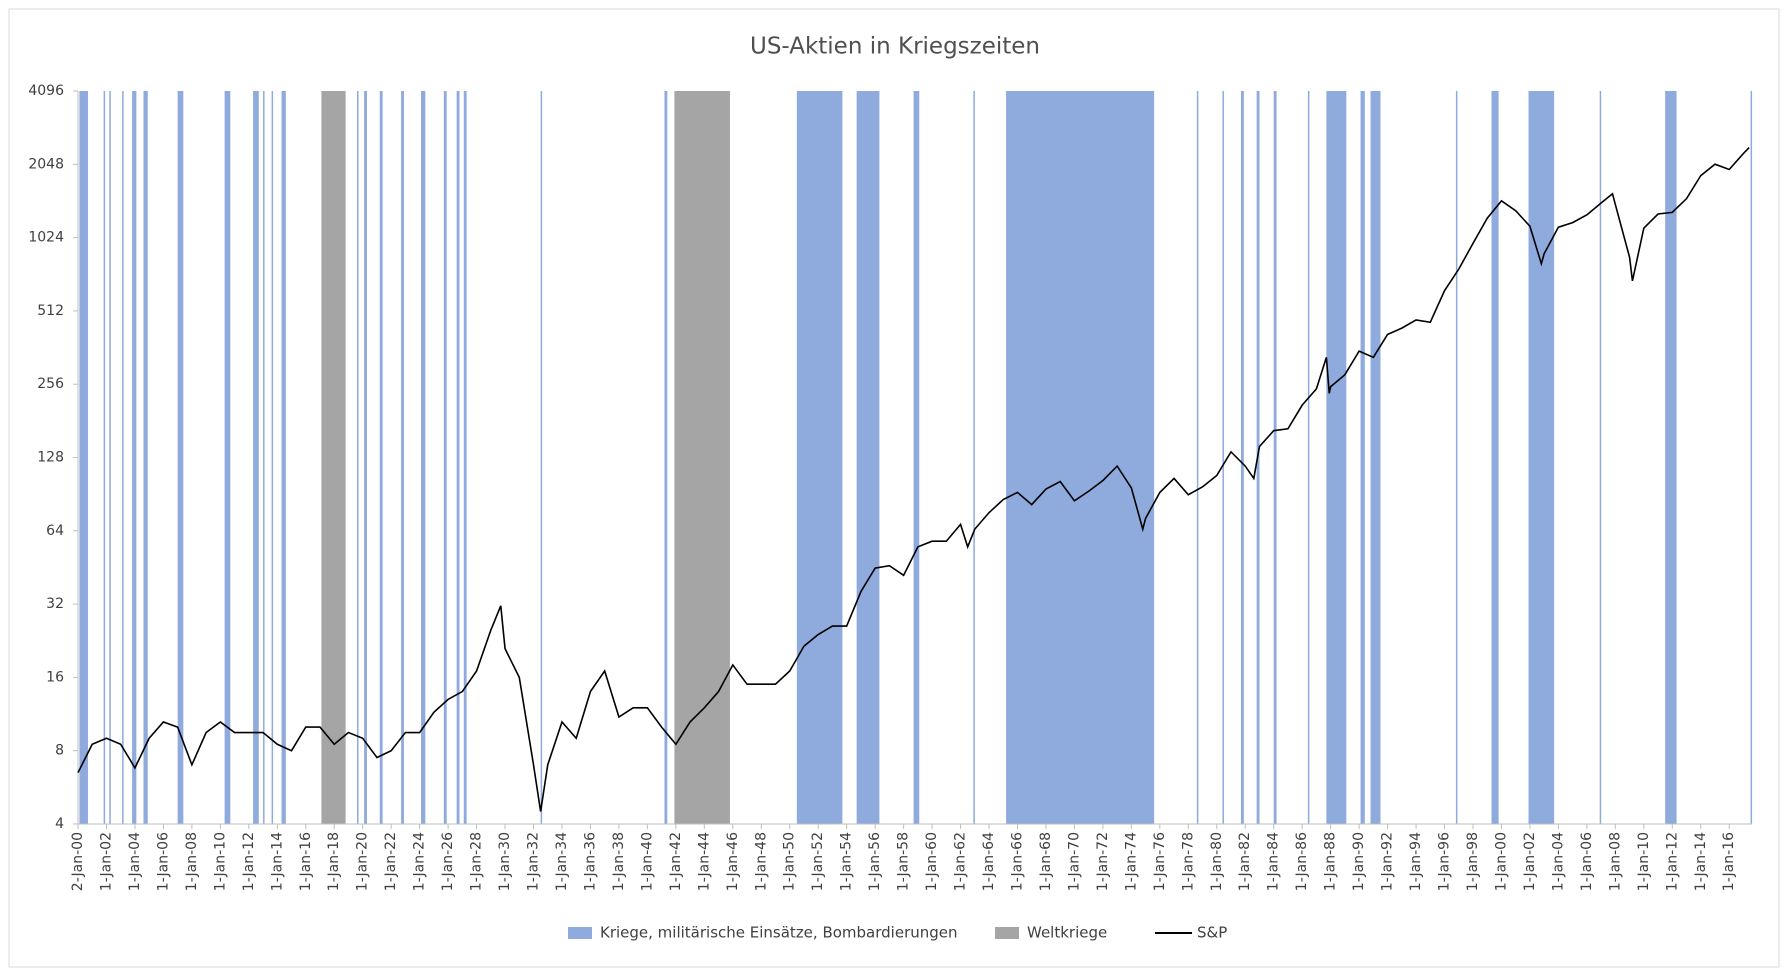 Image resolution: width=1788 pixels, height=978 pixels. What do you see at coordinates (676, 861) in the screenshot?
I see `x-tick-label: 1-Jan-42` at bounding box center [676, 861].